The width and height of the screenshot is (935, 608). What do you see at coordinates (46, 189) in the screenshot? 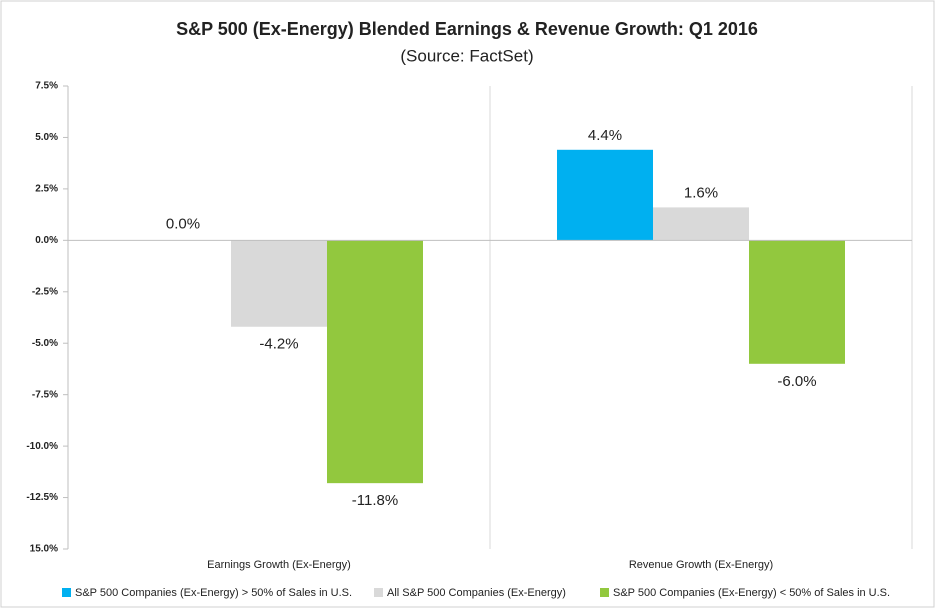
I see `y-tick-label: 2.5%` at bounding box center [46, 189].